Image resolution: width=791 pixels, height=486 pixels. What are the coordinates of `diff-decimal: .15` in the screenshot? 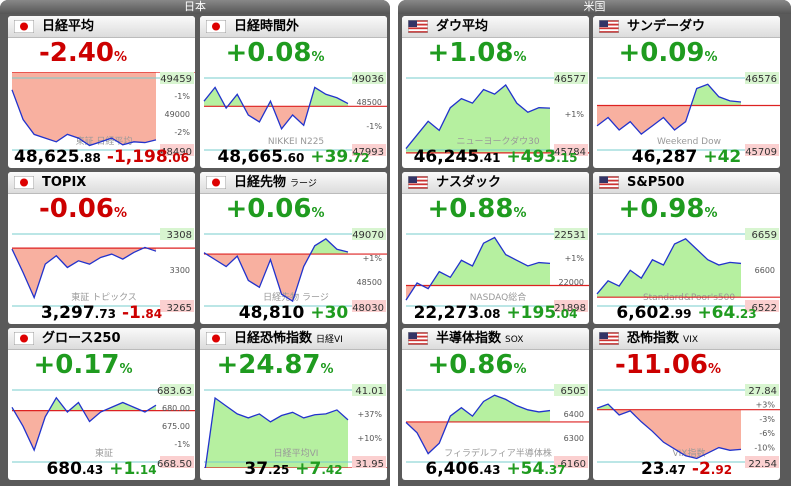 It's located at (567, 158).